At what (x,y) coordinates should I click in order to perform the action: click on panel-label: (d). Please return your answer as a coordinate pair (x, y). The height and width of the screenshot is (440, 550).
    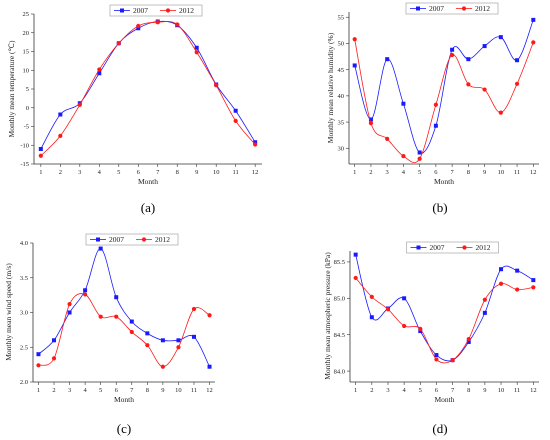
    Looking at the image, I should click on (439, 428).